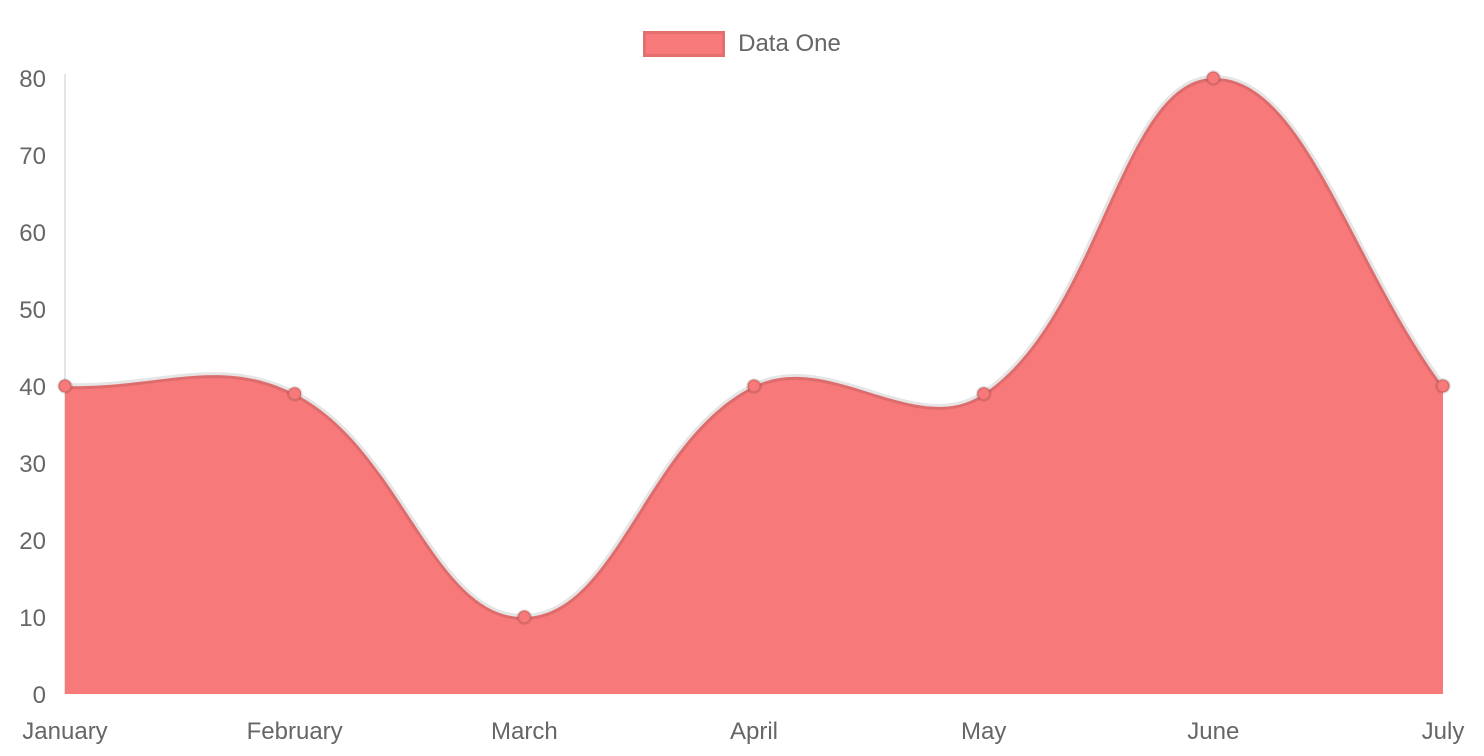  I want to click on y-tick-label: 0, so click(39, 695).